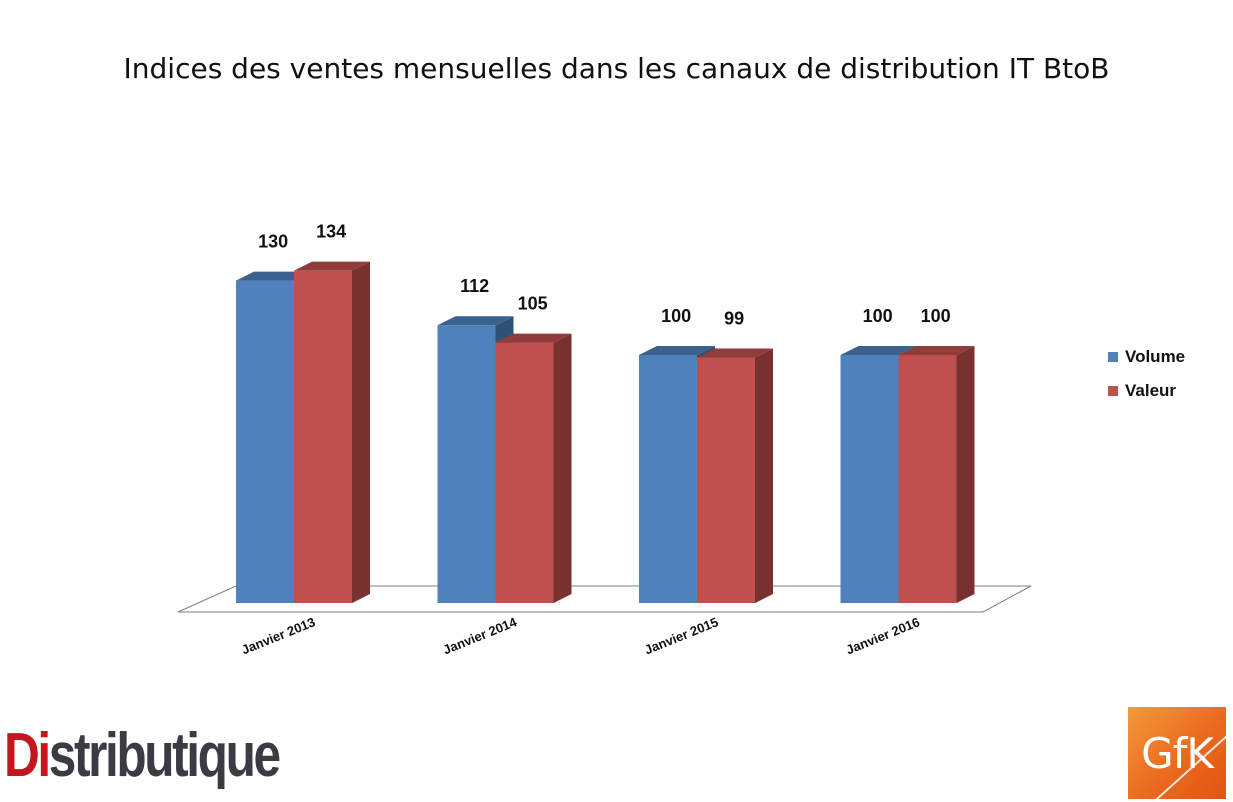 The height and width of the screenshot is (802, 1233). I want to click on data-label-valeur-3: 99, so click(734, 318).